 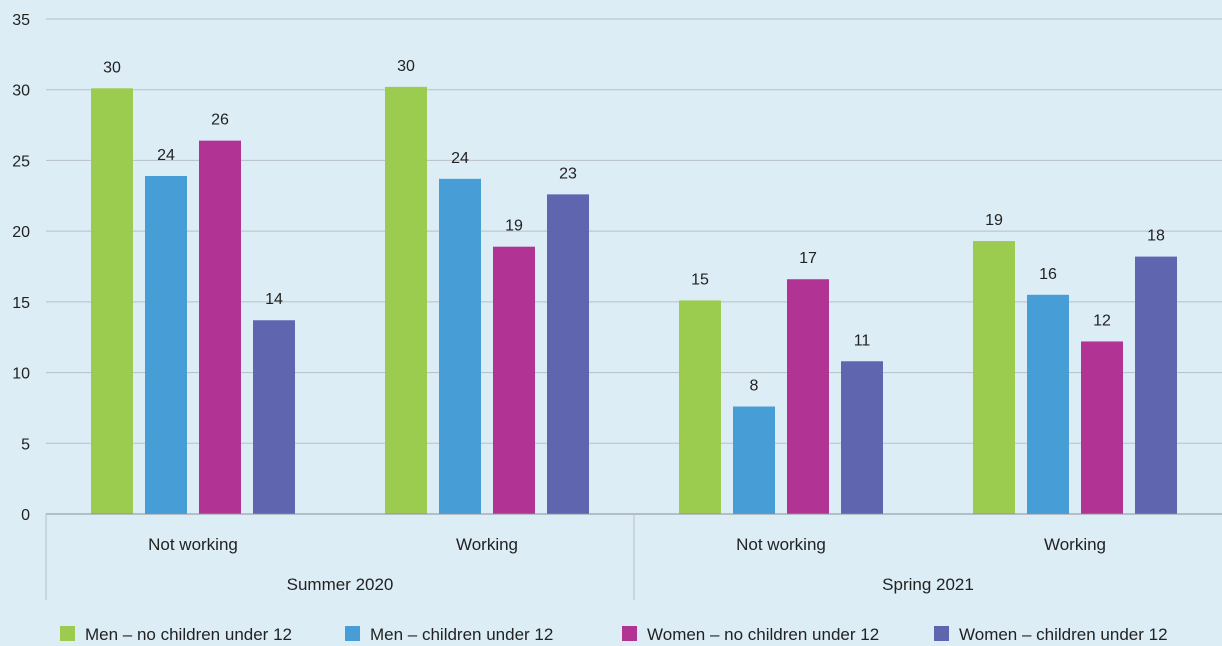 I want to click on y-tick-label: 5, so click(x=25, y=444).